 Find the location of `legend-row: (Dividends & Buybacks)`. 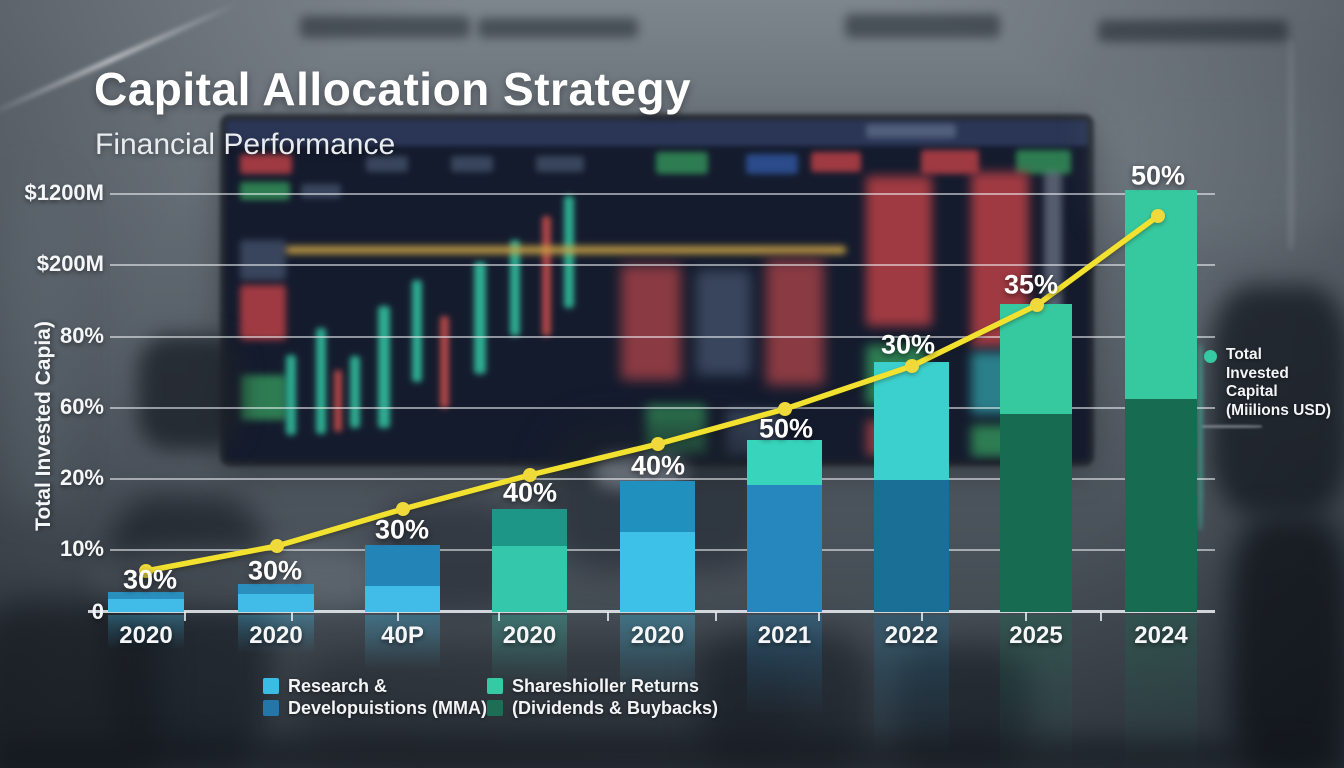

legend-row: (Dividends & Buybacks) is located at coordinates (602, 708).